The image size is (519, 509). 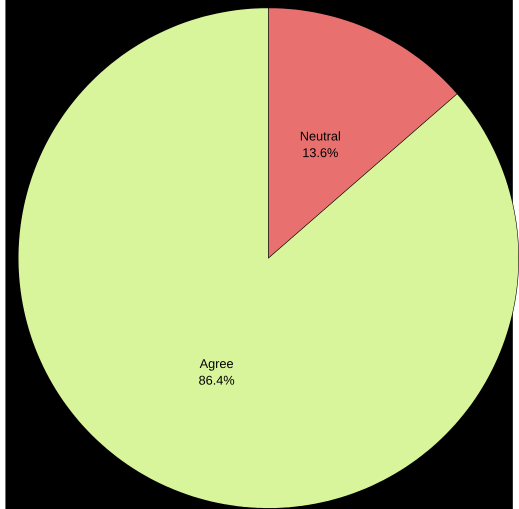 What do you see at coordinates (216, 364) in the screenshot?
I see `slice-label: Agree` at bounding box center [216, 364].